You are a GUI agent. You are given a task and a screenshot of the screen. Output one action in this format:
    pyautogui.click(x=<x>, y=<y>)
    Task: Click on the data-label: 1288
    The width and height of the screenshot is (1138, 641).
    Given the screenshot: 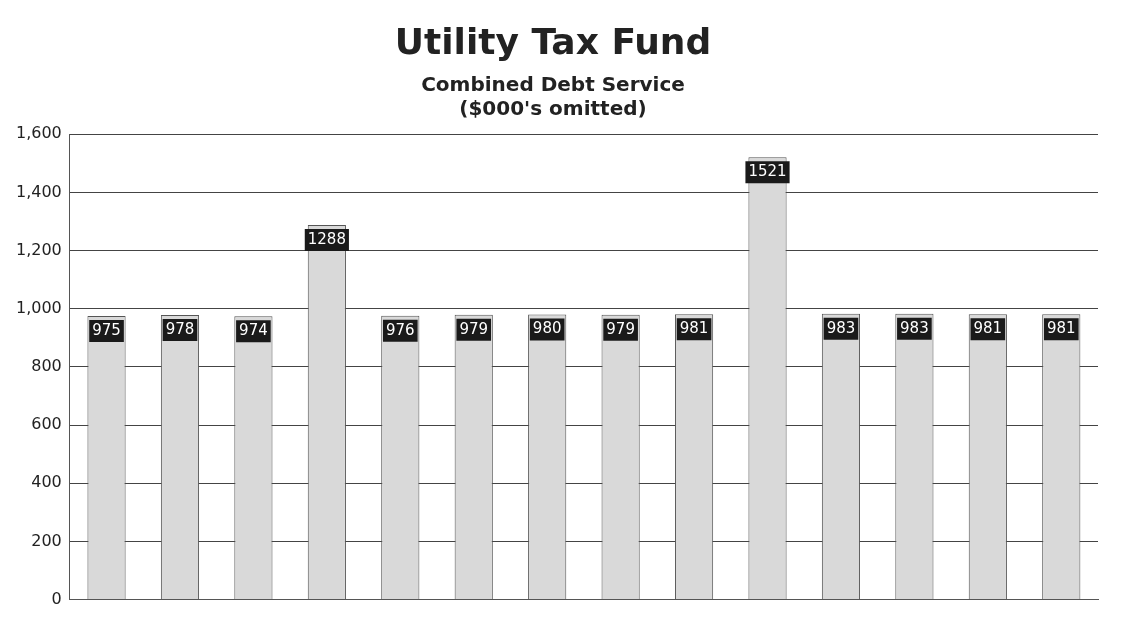 What is the action you would take?
    pyautogui.click(x=326, y=238)
    